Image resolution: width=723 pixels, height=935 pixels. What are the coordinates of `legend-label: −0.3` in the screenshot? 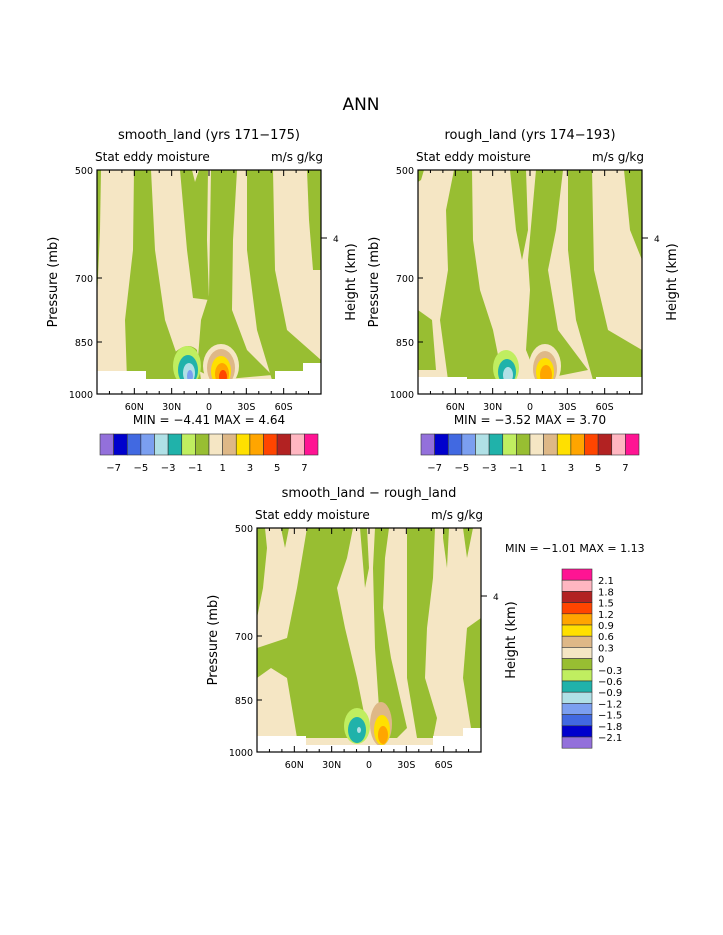 It's located at (610, 671).